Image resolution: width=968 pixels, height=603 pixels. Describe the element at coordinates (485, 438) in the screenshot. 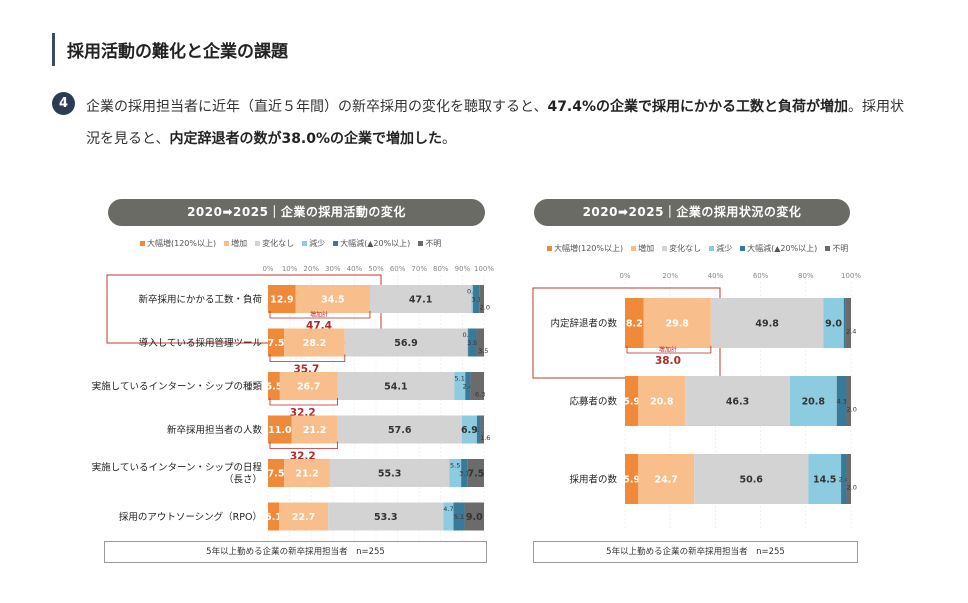

I see `left-data-label: 1.6` at that location.